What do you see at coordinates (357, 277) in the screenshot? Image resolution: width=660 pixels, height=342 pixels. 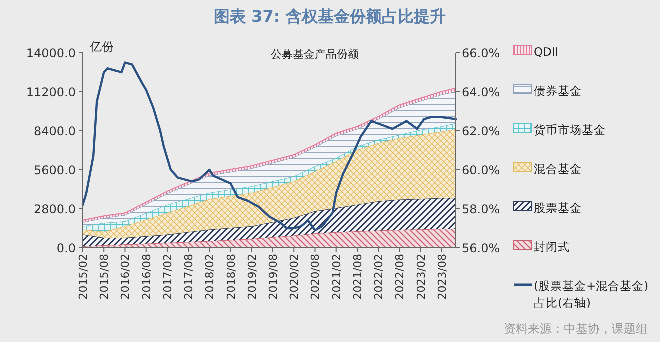 I see `x-tick-label: 2021/08` at bounding box center [357, 277].